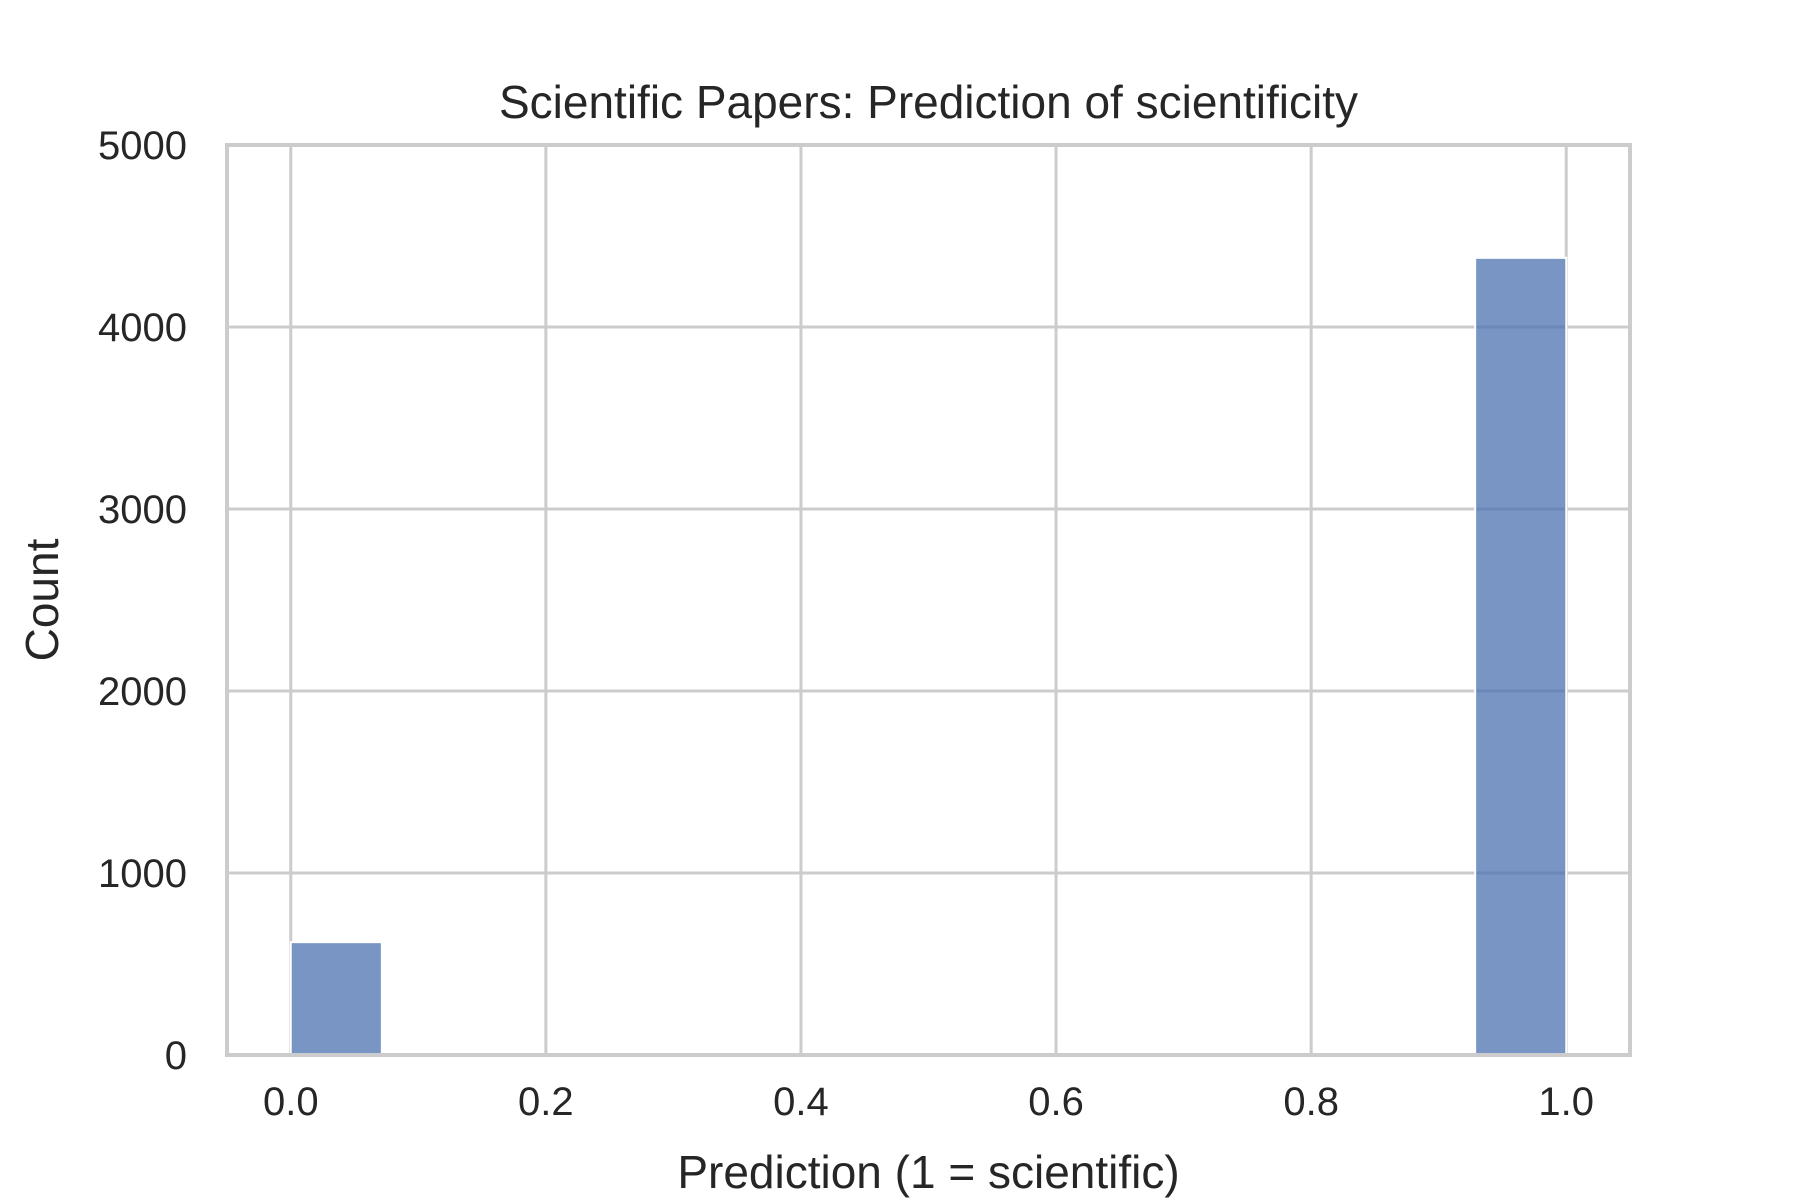  I want to click on y-tick-labels: 0 1000 2000 3000 4000 5000, so click(142, 601).